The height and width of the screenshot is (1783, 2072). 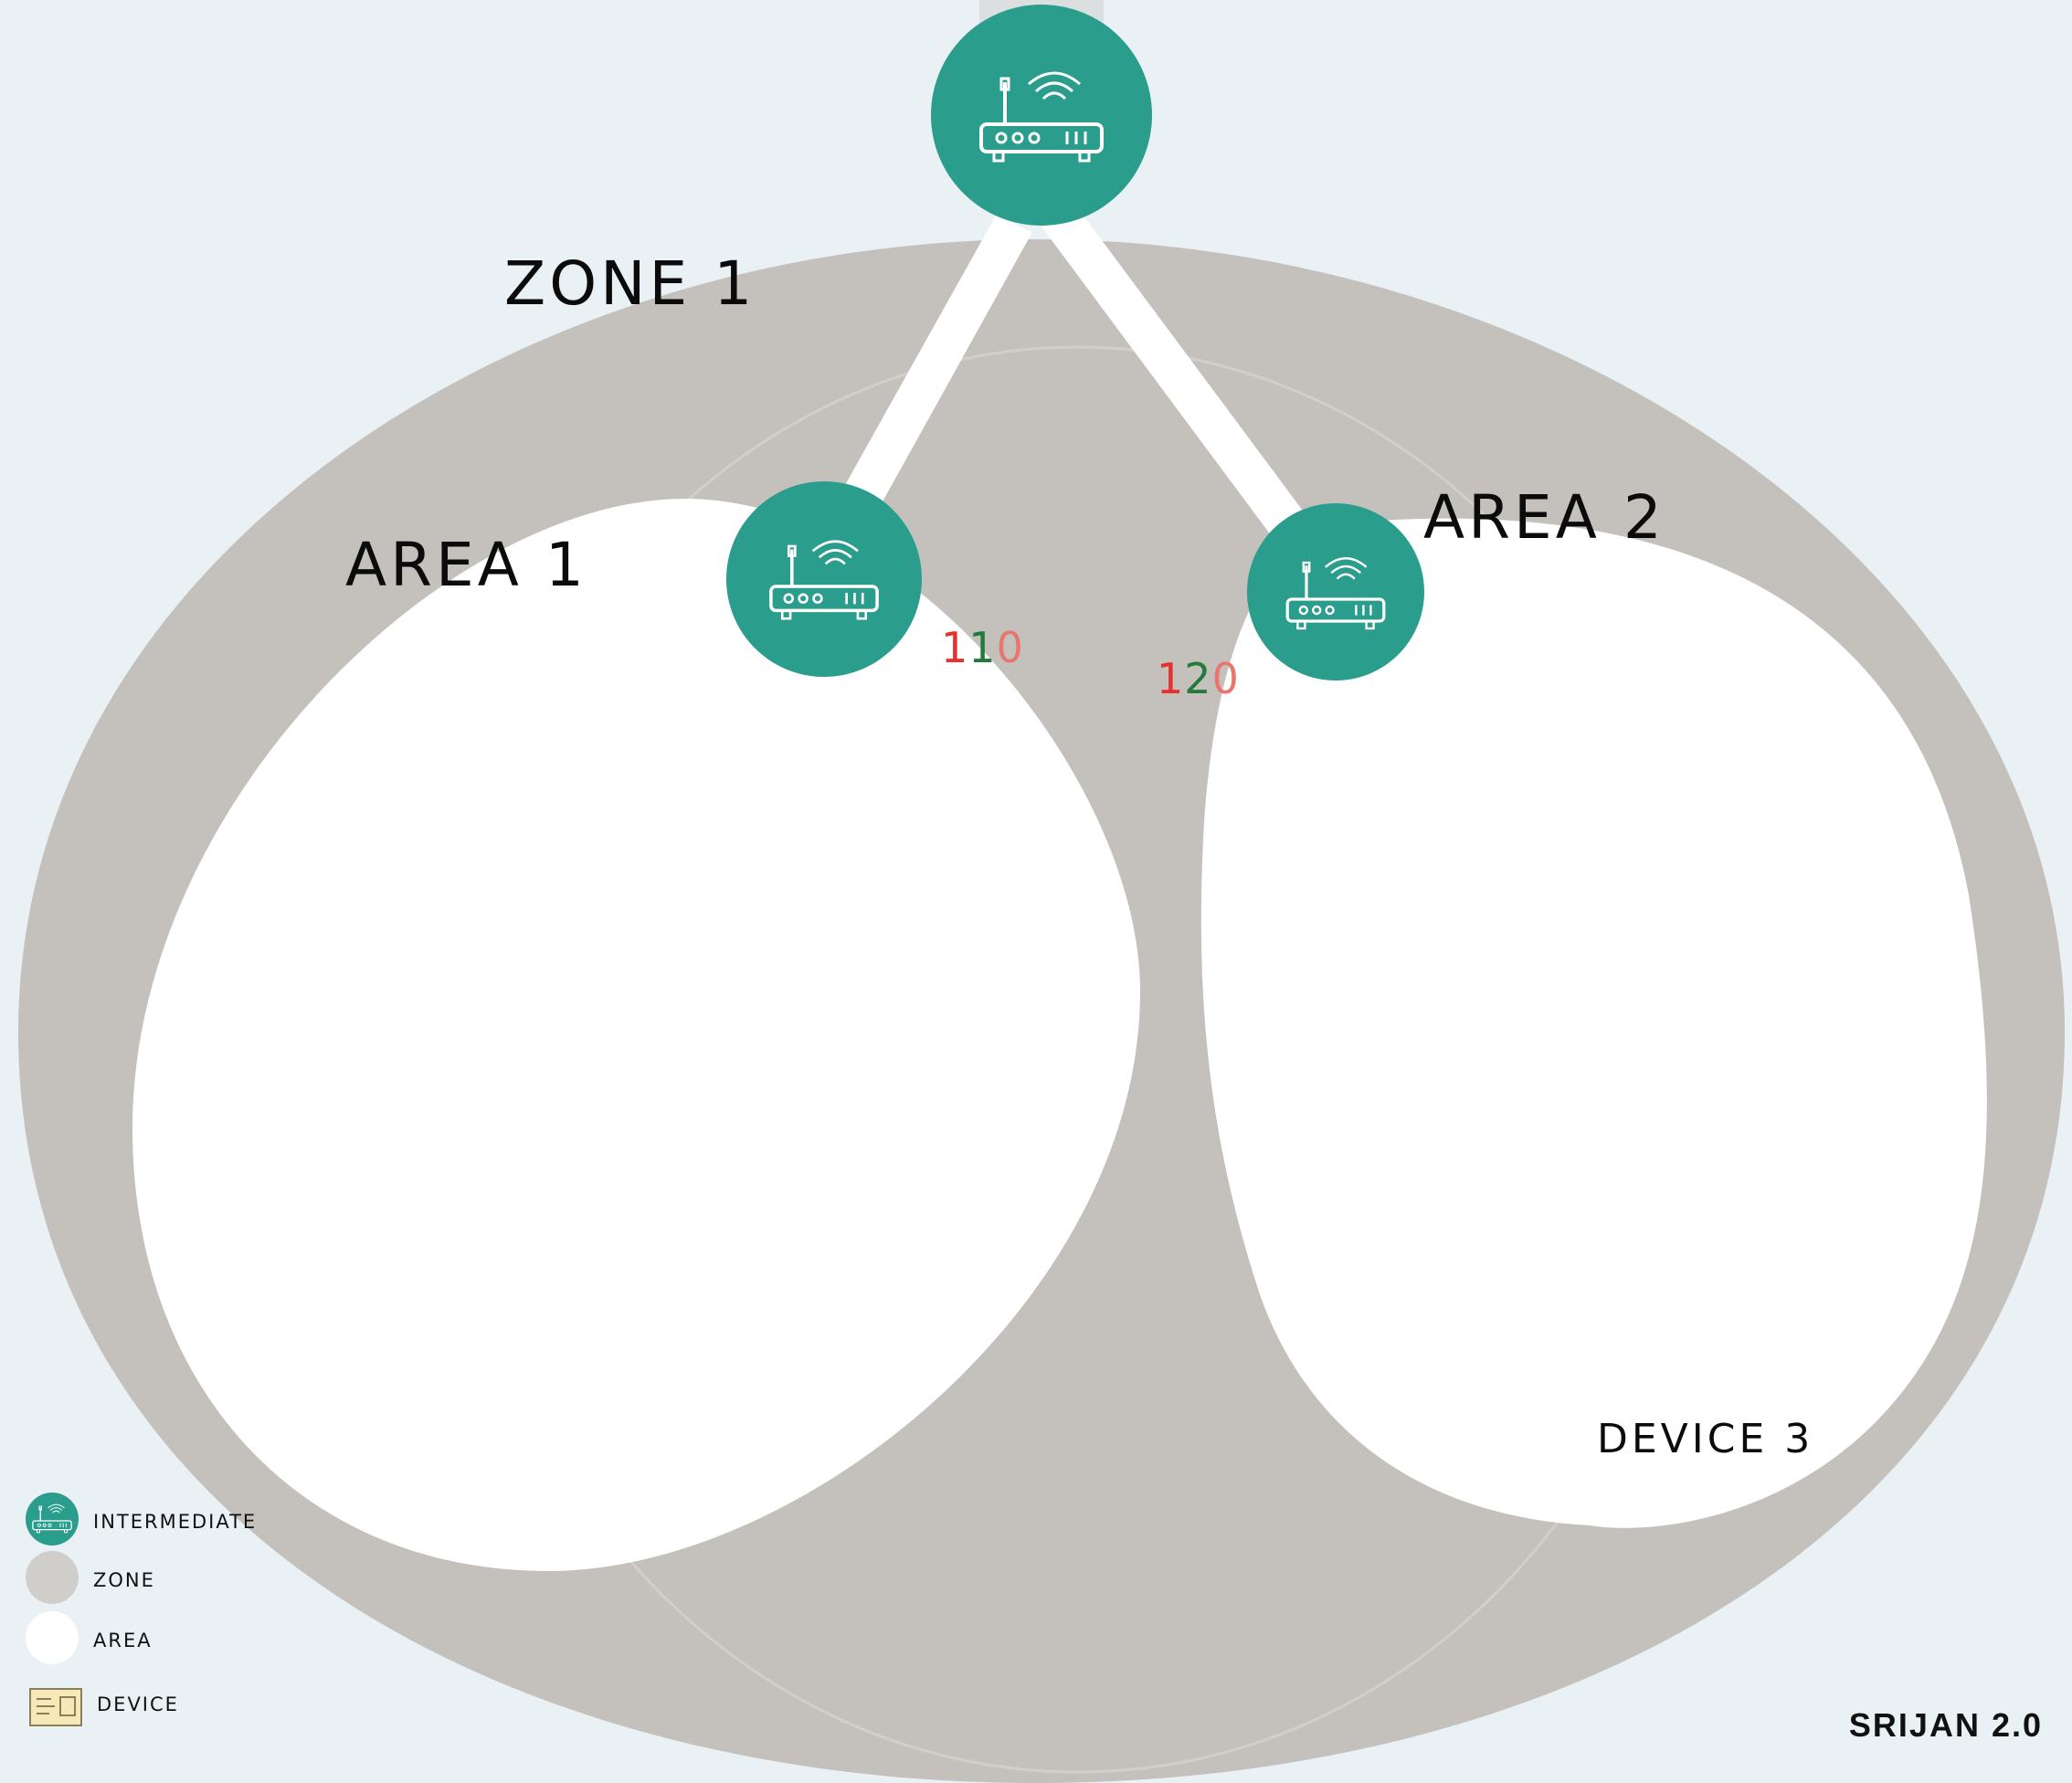 What do you see at coordinates (630, 283) in the screenshot?
I see `zone-label: ZONE 1` at bounding box center [630, 283].